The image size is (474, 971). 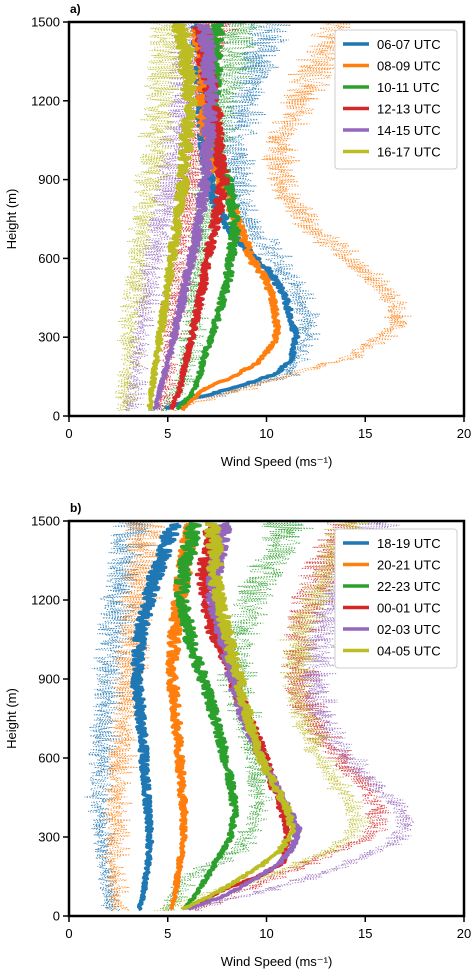 I want to click on series-line-12-13-utc, so click(x=199, y=217).